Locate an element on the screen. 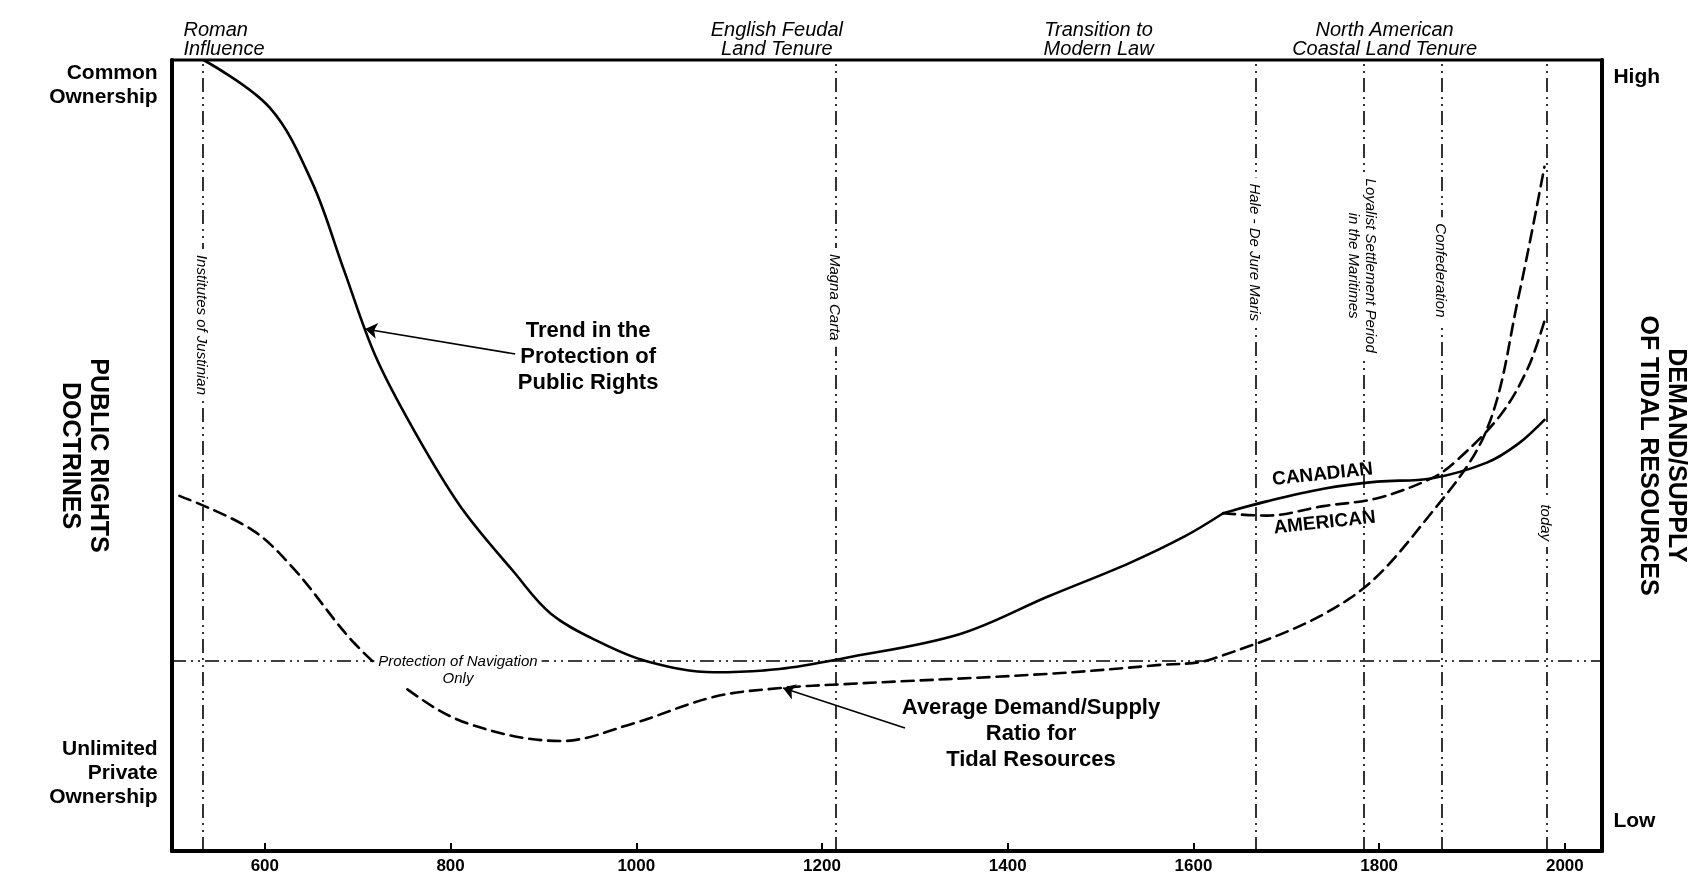 Image resolution: width=1692 pixels, height=876 pixels. x-tick-label: 1200 is located at coordinates (822, 865).